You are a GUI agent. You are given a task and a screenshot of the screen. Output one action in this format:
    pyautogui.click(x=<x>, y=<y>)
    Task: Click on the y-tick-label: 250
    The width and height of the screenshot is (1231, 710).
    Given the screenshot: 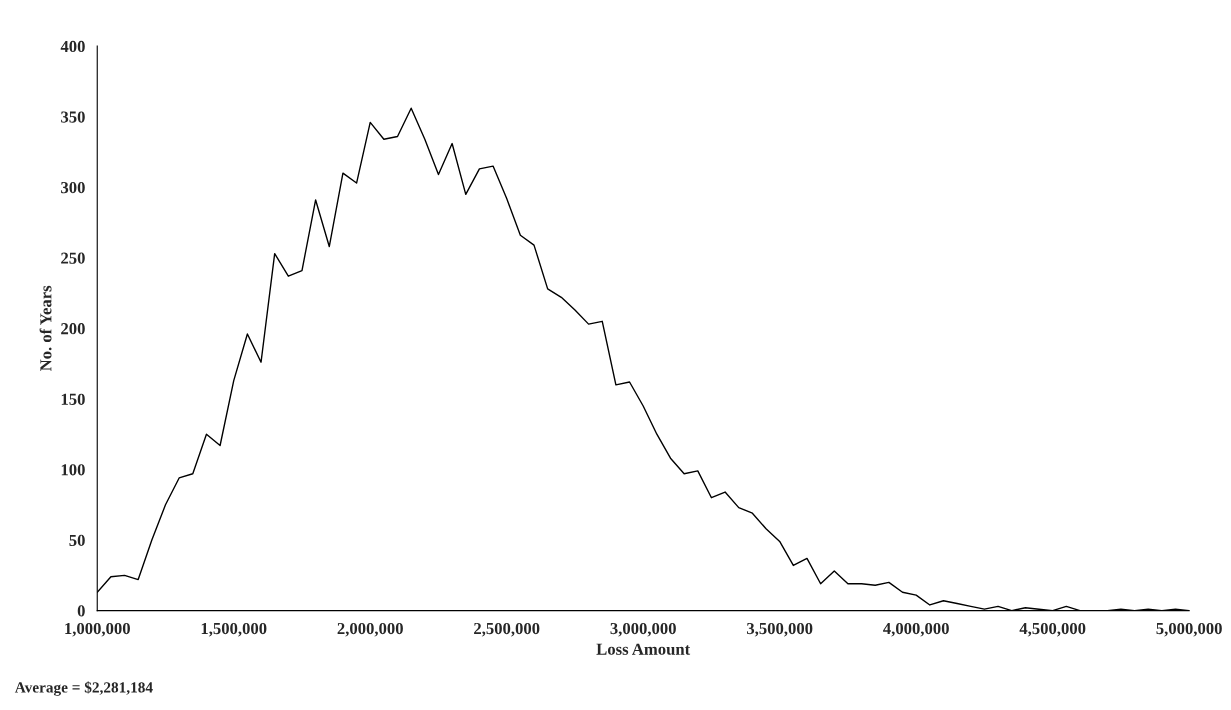 What is the action you would take?
    pyautogui.click(x=73, y=258)
    